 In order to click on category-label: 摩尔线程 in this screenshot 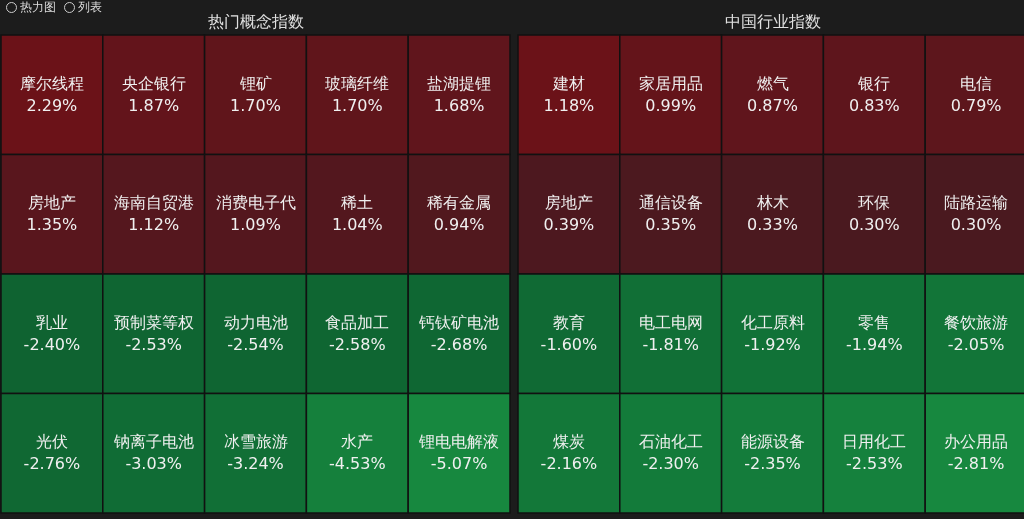, I will do `click(51, 83)`.